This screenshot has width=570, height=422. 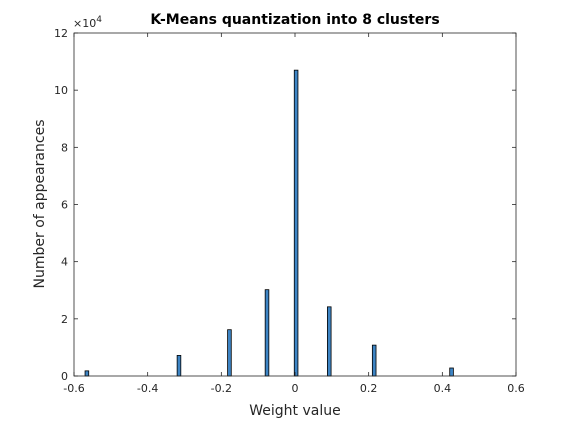 What do you see at coordinates (516, 388) in the screenshot?
I see `x-tick-label: 0.6` at bounding box center [516, 388].